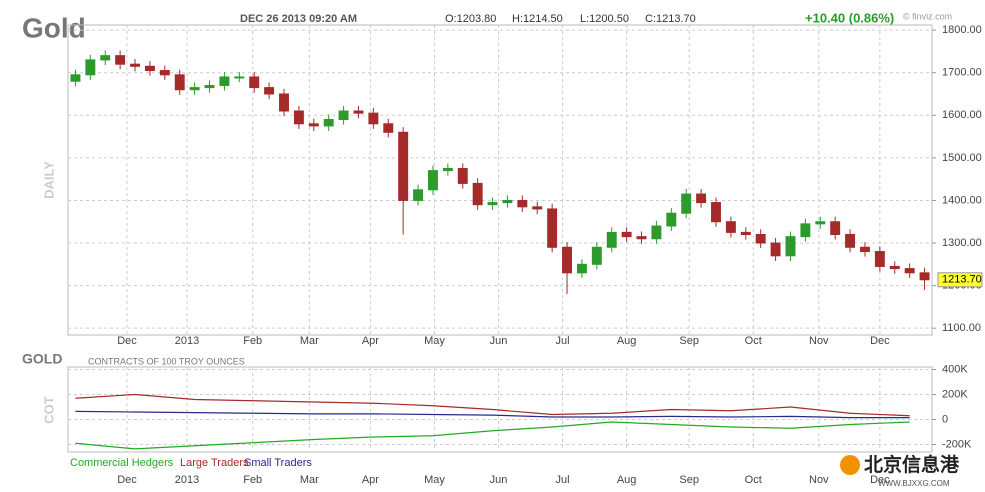 The height and width of the screenshot is (492, 985). What do you see at coordinates (955, 394) in the screenshot?
I see `y-tick-label: 200K` at bounding box center [955, 394].